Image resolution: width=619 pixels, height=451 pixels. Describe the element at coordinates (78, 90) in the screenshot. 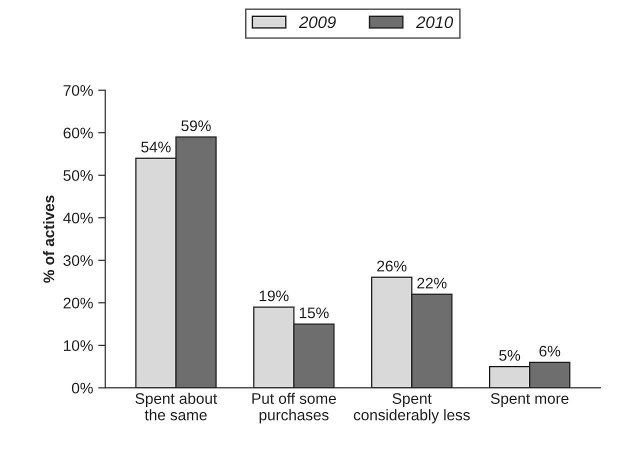

I see `y-tick-label: 70%` at that location.